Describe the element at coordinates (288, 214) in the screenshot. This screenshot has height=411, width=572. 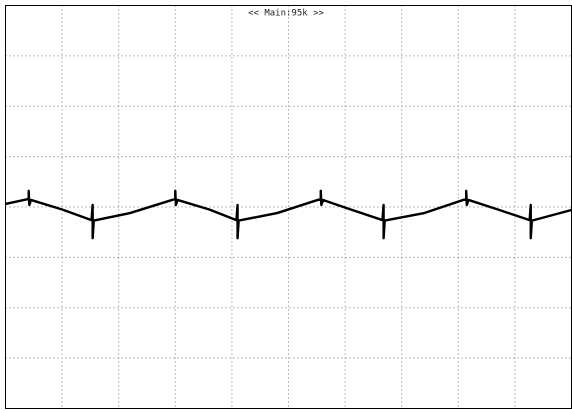
I see `waveform` at that location.